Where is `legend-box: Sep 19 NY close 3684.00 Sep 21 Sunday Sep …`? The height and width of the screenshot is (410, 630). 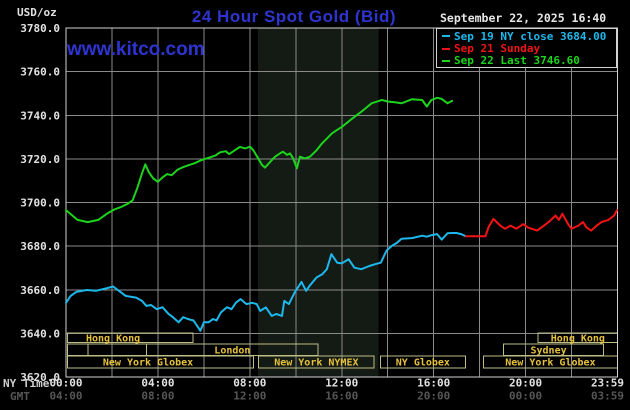 legend-box: Sep 19 NY close 3684.00 Sep 21 Sunday Sep … is located at coordinates (526, 48).